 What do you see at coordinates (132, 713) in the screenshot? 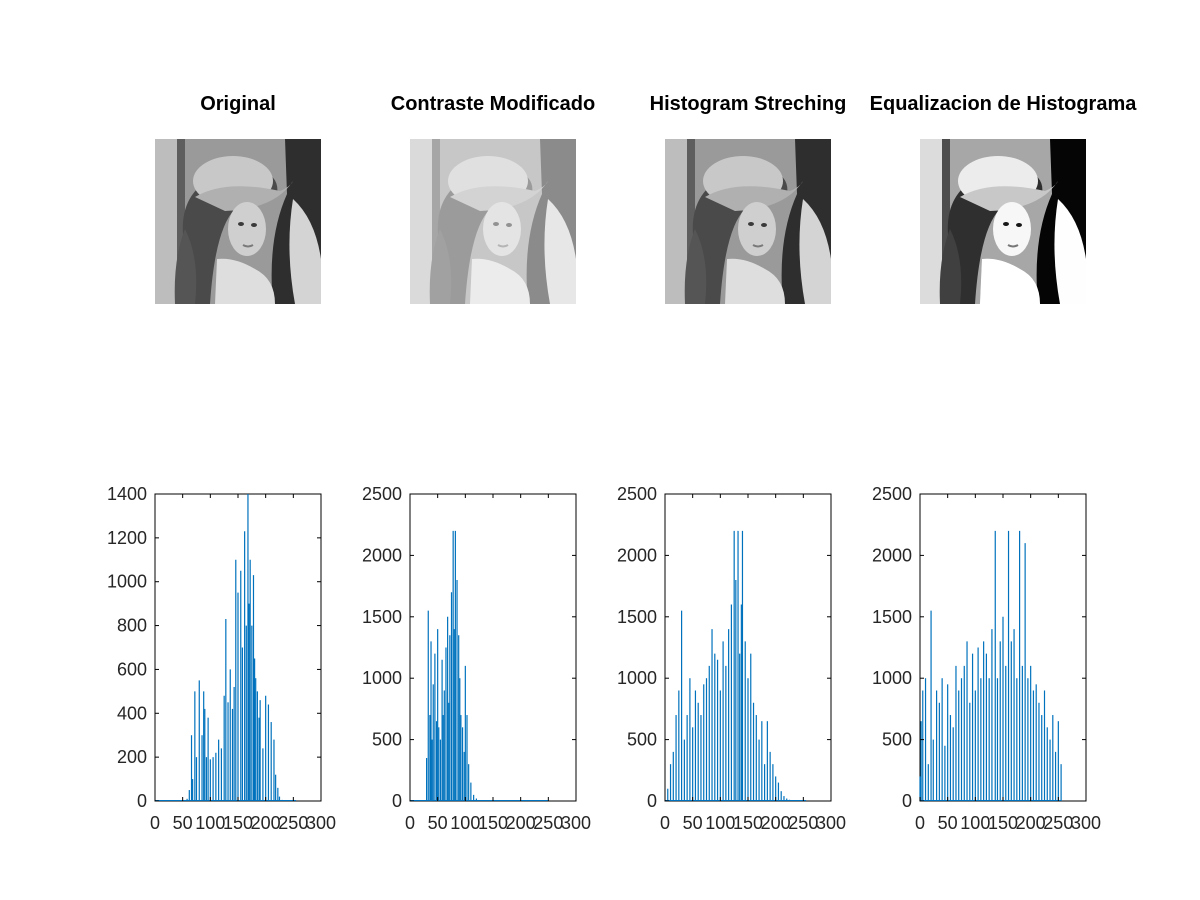
I see `y-tick-label: 400` at bounding box center [132, 713].